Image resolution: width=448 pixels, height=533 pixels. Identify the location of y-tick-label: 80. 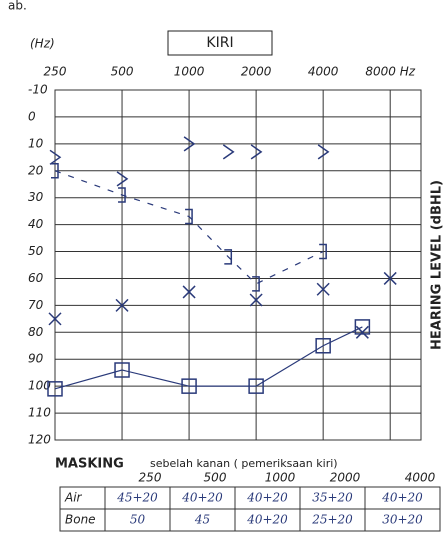
(36, 332).